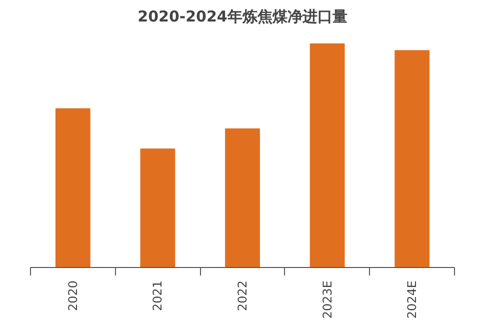 This screenshot has width=484, height=321. I want to click on x-tick-label: 2021, so click(157, 296).